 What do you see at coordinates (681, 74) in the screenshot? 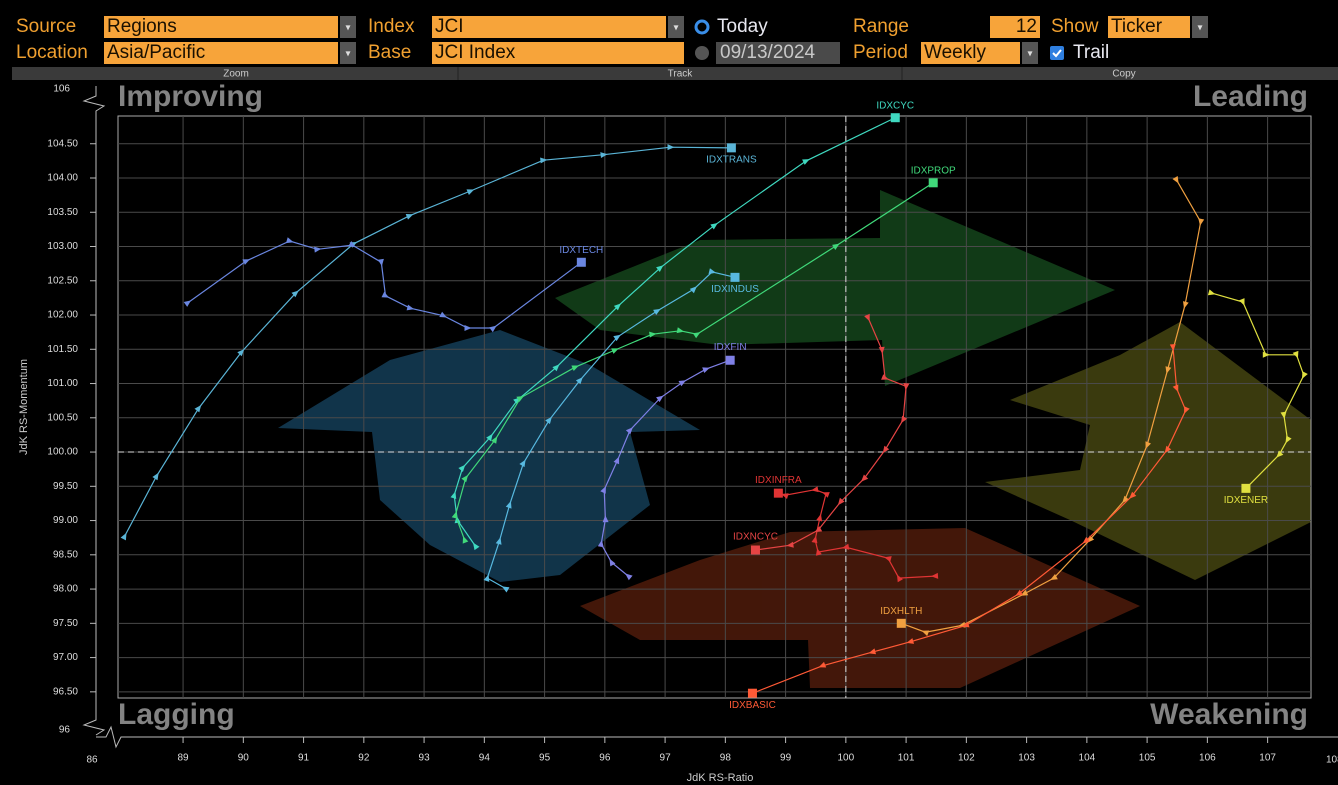
I see `track-tab: Track` at bounding box center [681, 74].